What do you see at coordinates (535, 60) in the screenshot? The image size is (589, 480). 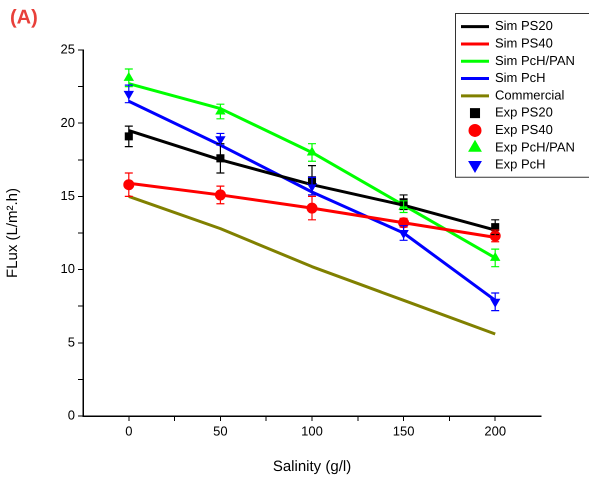 I see `legend-label: Sim PcH/PAN` at bounding box center [535, 60].